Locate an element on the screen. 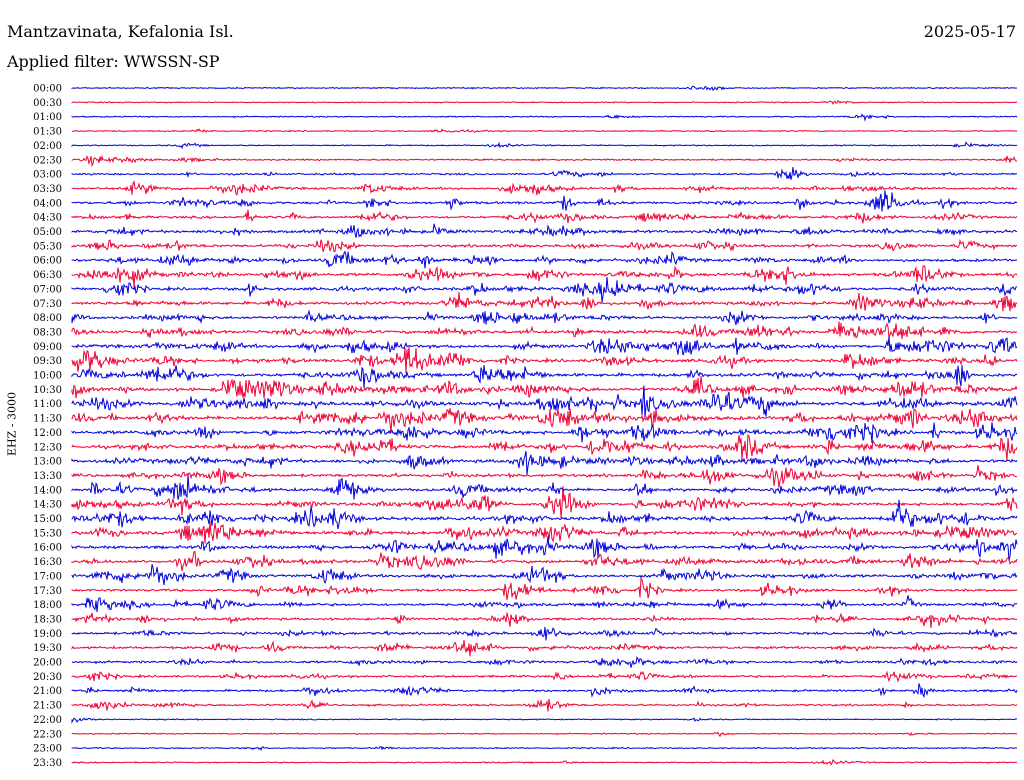  time-tick-label: 17:00 is located at coordinates (47, 576).